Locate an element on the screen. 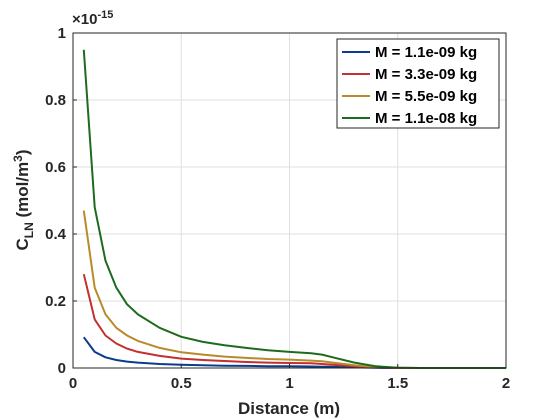  legend-box is located at coordinates (418, 83).